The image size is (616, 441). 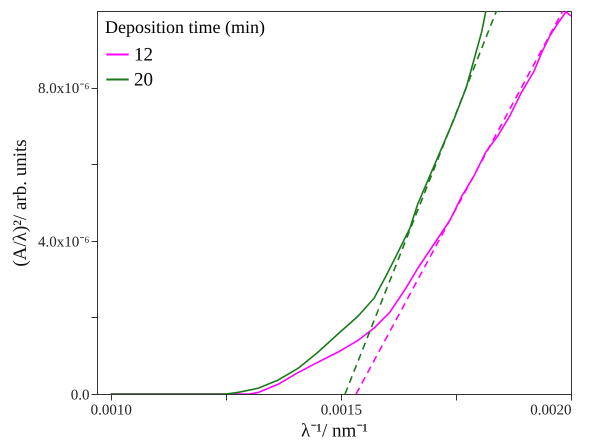 What do you see at coordinates (80, 396) in the screenshot?
I see `y-tick-label: 0.0` at bounding box center [80, 396].